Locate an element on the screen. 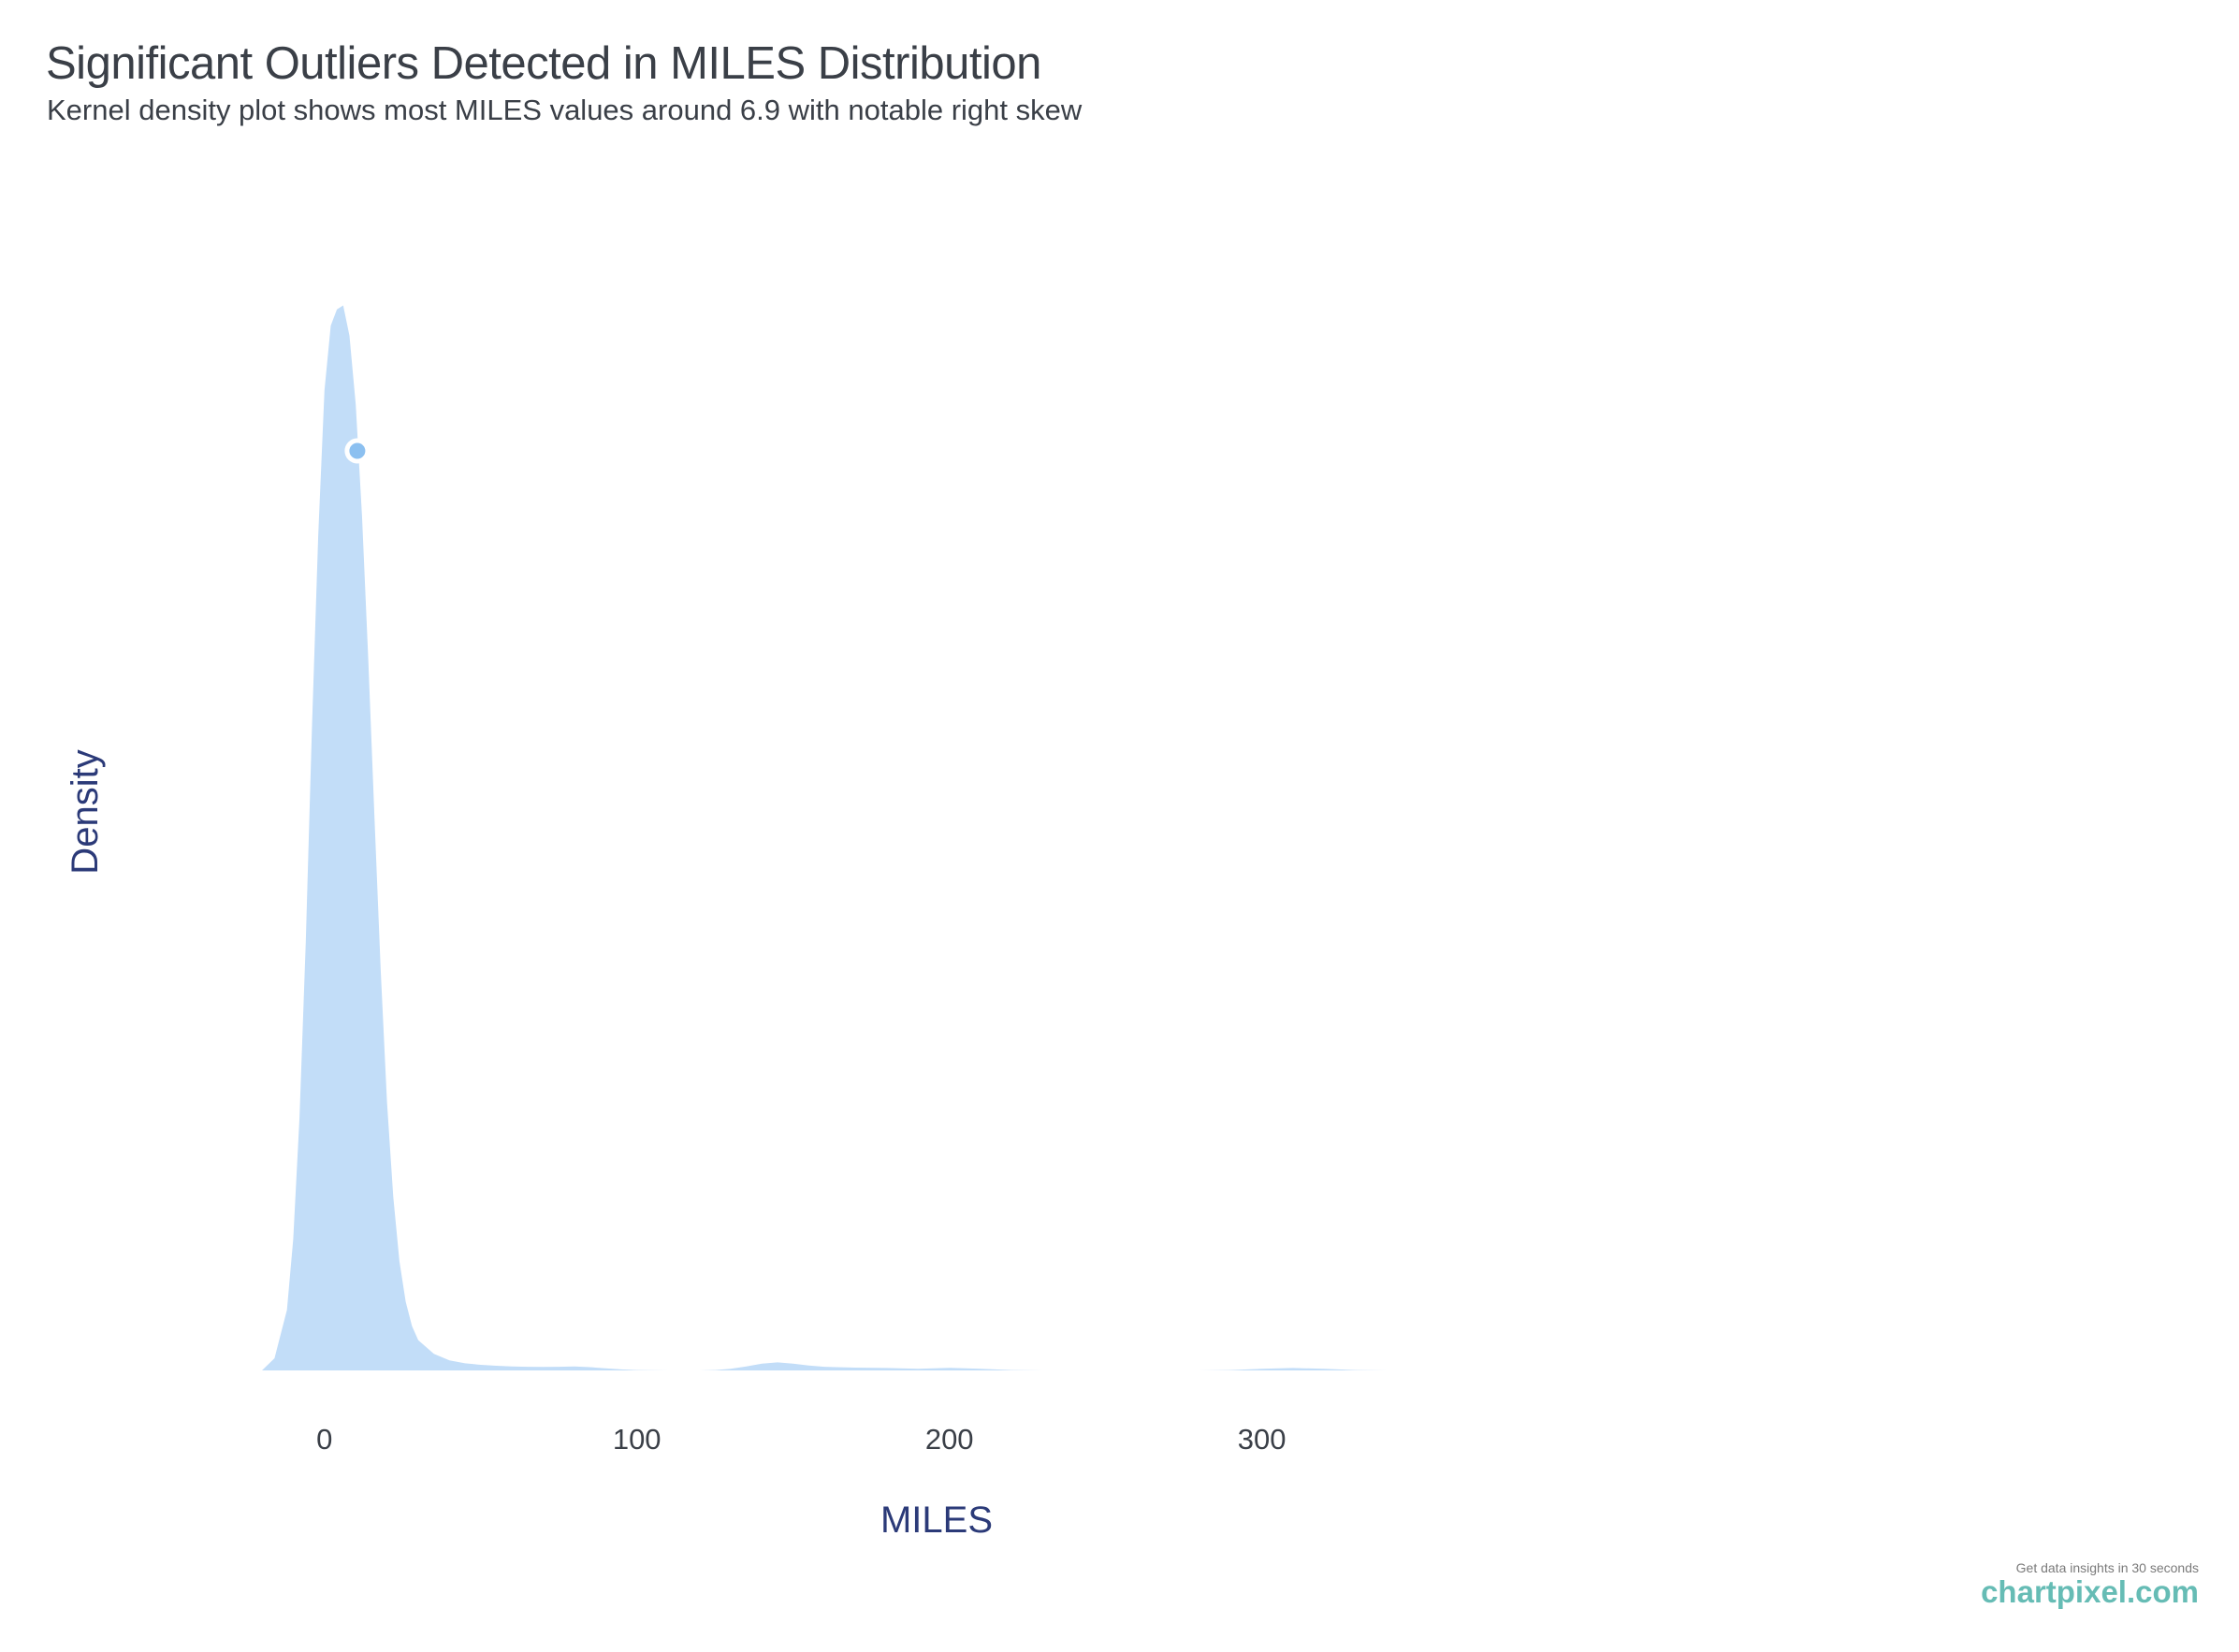  branding-logo-text: chartpixel.com is located at coordinates (2090, 1591).